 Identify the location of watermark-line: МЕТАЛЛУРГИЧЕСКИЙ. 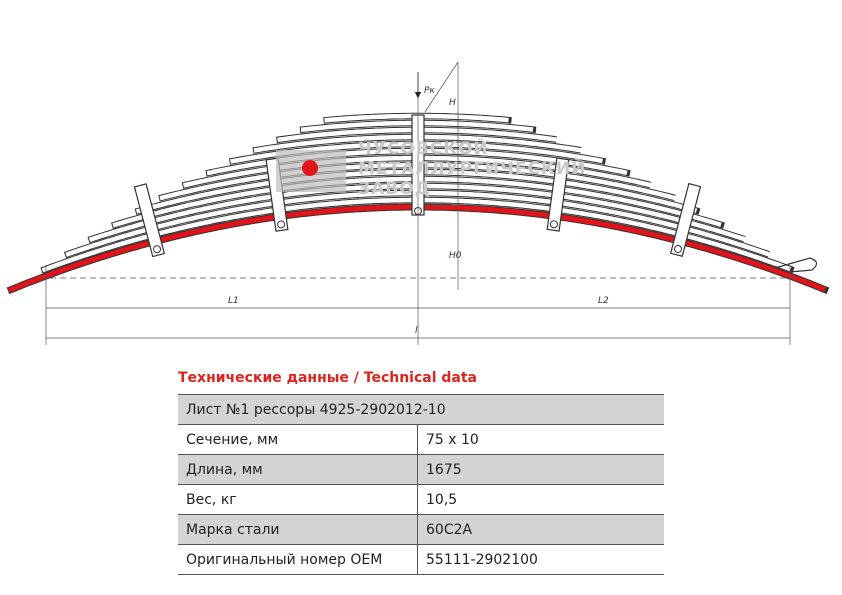
(472, 168).